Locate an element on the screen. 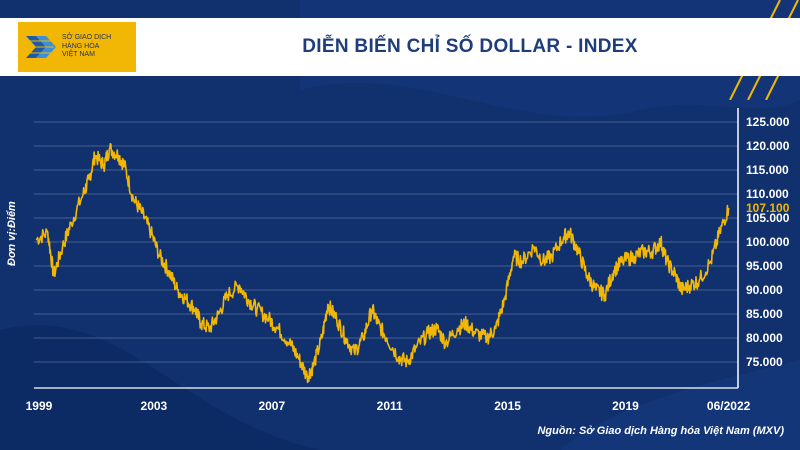 This screenshot has width=800, height=450. y-tick-label: 80.000 is located at coordinates (764, 338).